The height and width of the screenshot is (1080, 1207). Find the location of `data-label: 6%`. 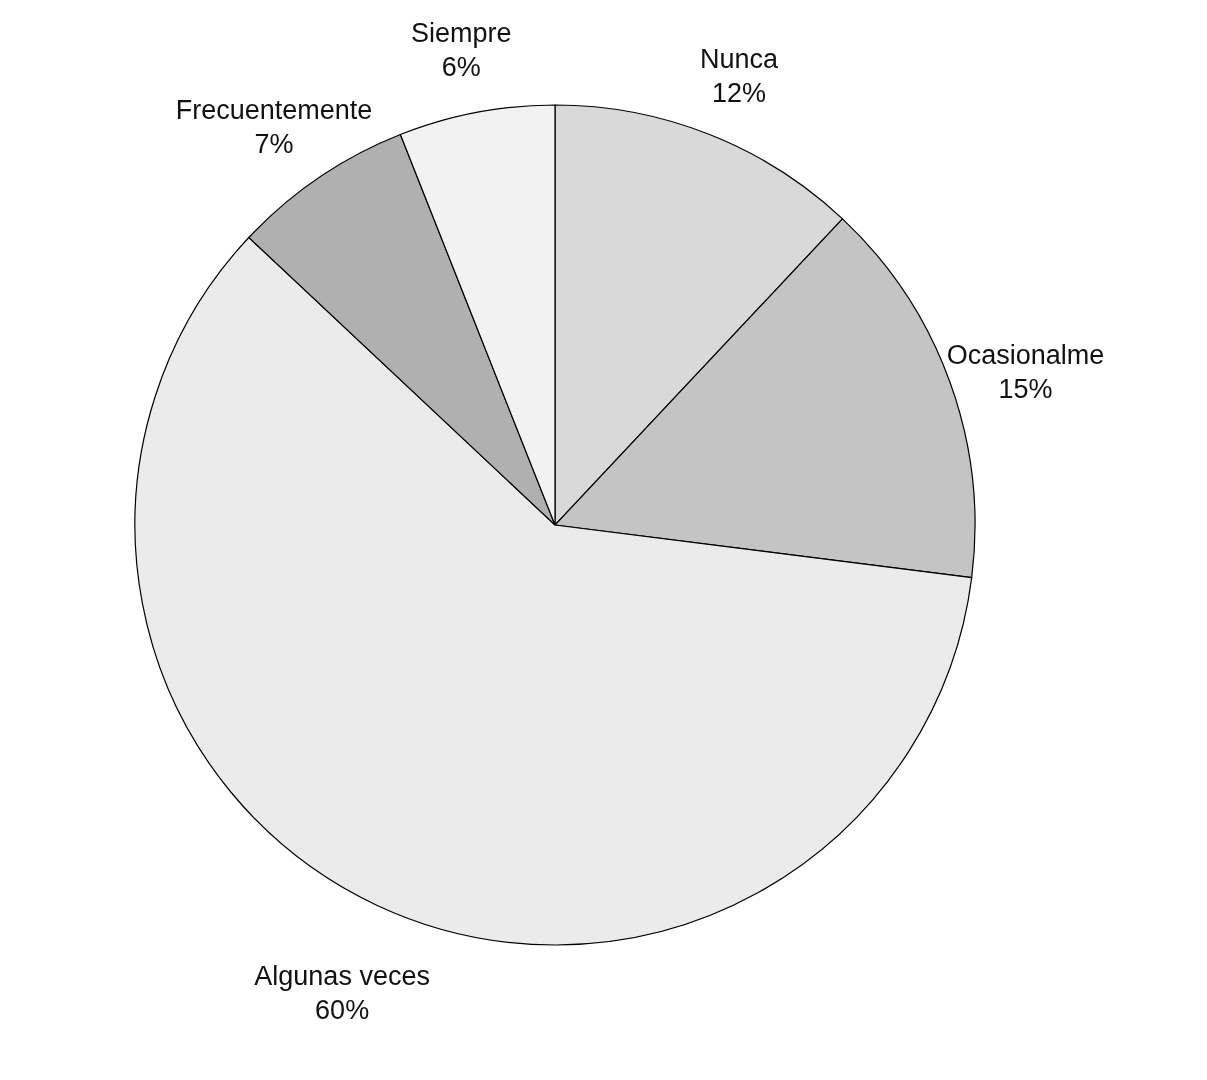

data-label: 6% is located at coordinates (461, 66).